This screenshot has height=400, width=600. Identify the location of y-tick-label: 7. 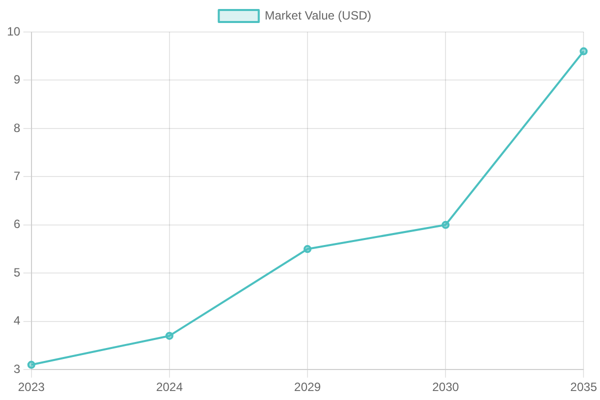
(17, 176).